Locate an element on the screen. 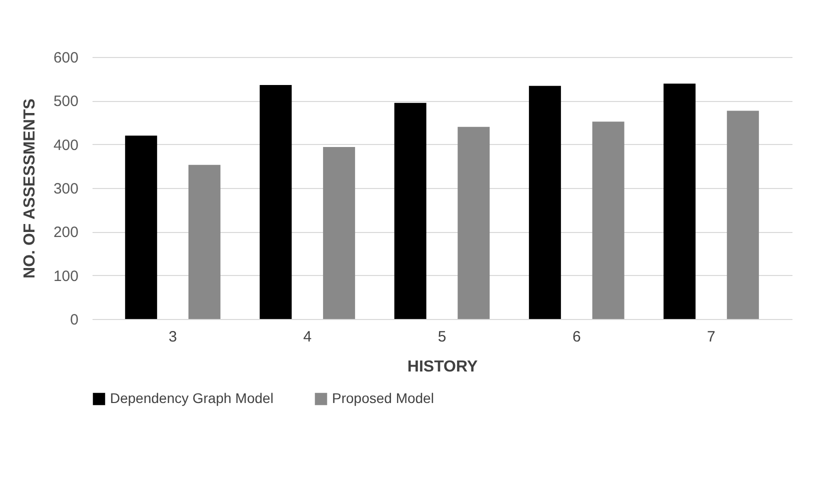  x-tick-label: 6 is located at coordinates (576, 337).